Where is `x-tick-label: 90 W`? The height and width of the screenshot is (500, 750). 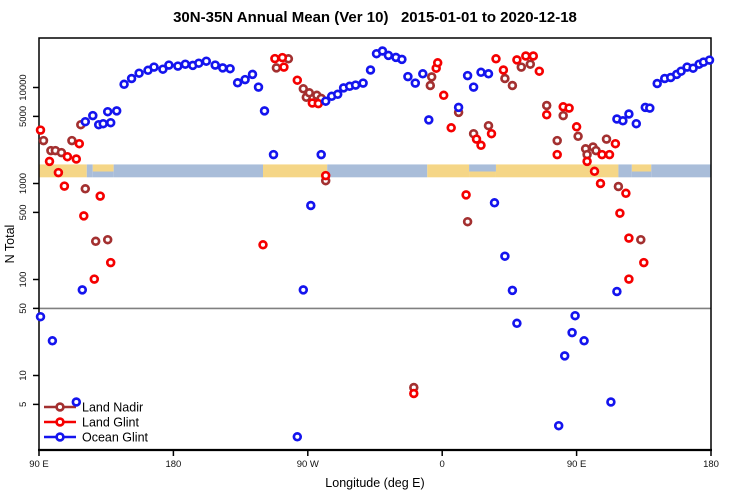
x-tick-label: 90 W is located at coordinates (308, 464).